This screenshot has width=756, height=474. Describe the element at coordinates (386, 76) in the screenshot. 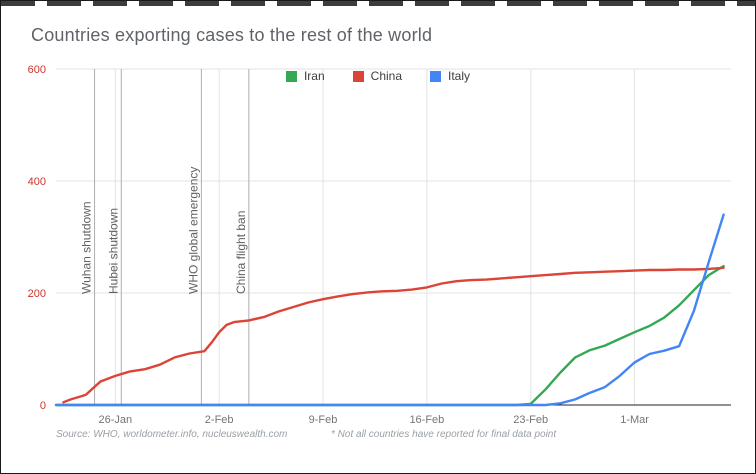

I see `legend-label: China` at that location.